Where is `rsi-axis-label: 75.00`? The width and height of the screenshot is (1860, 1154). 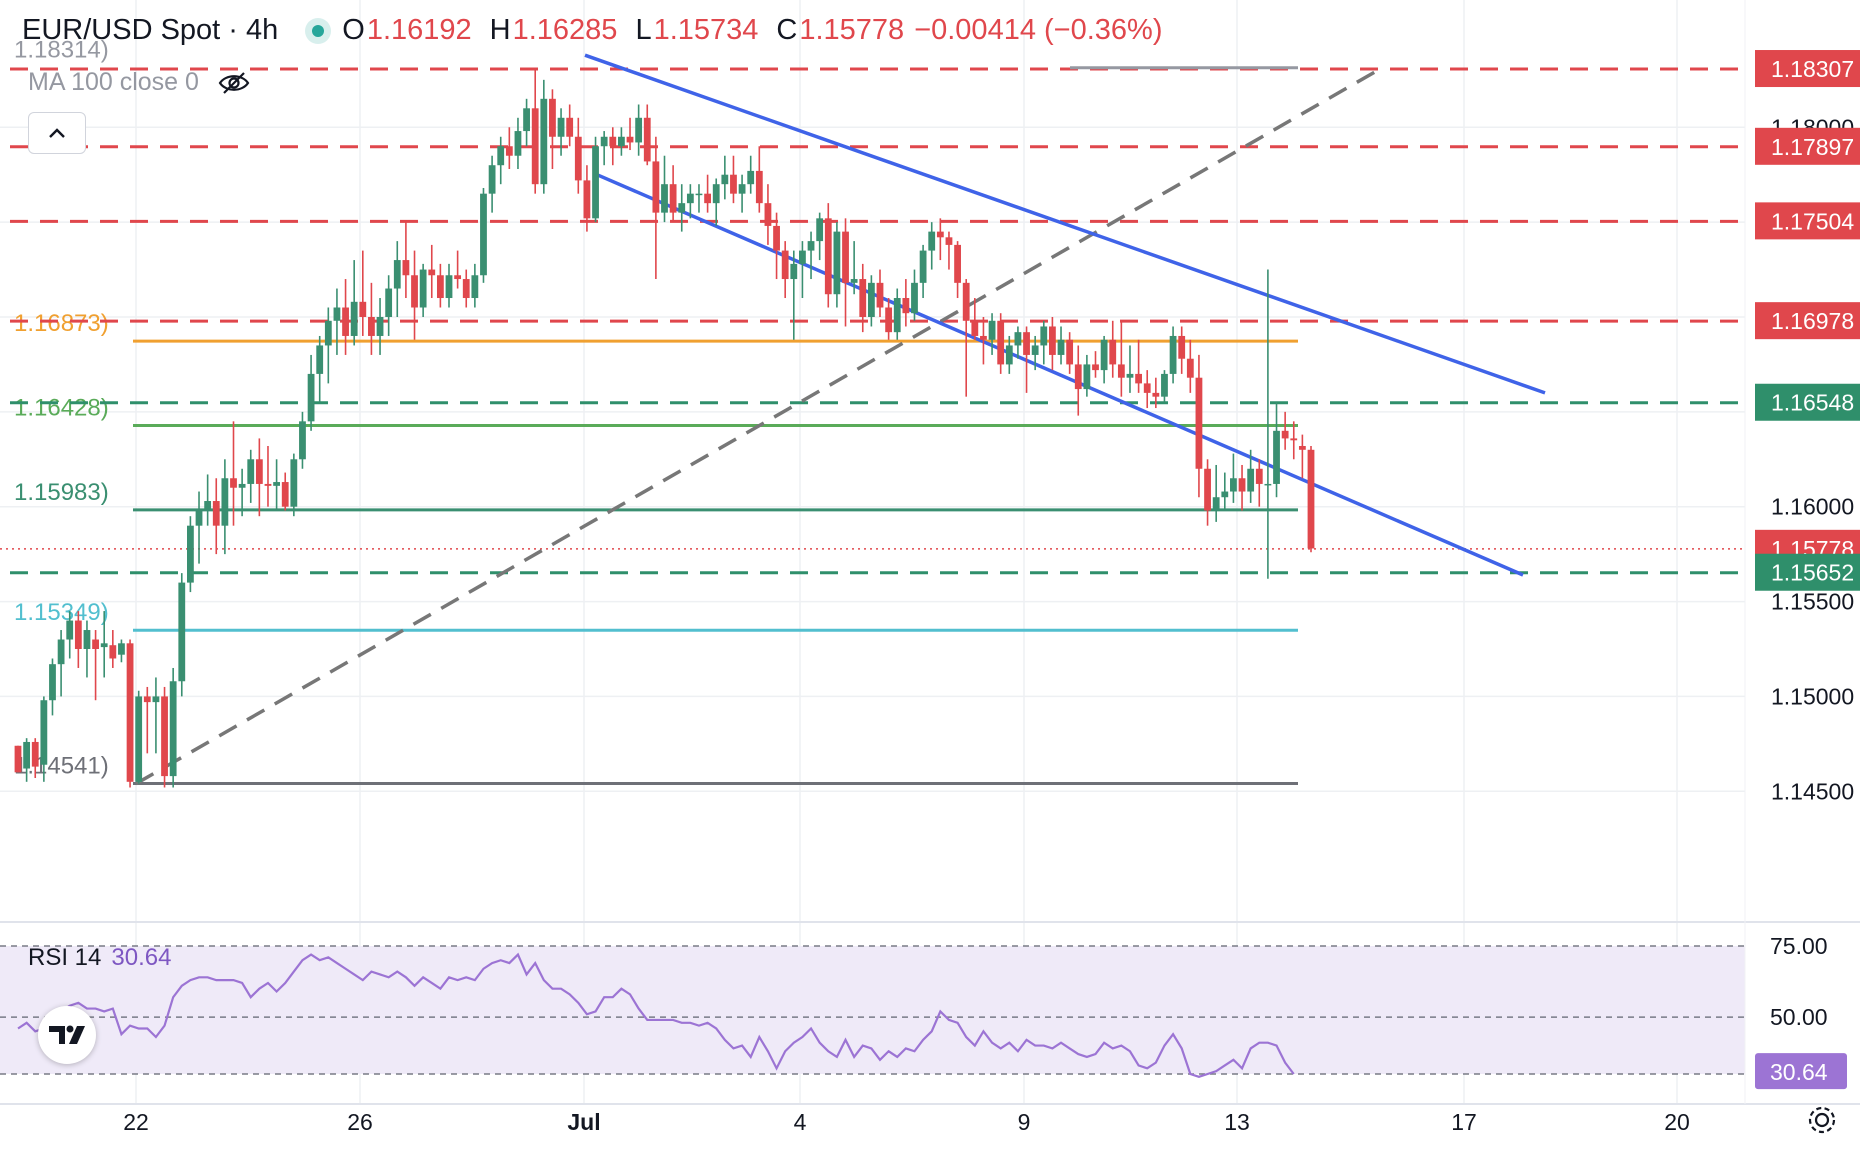
rsi-axis-label: 75.00 is located at coordinates (1799, 946).